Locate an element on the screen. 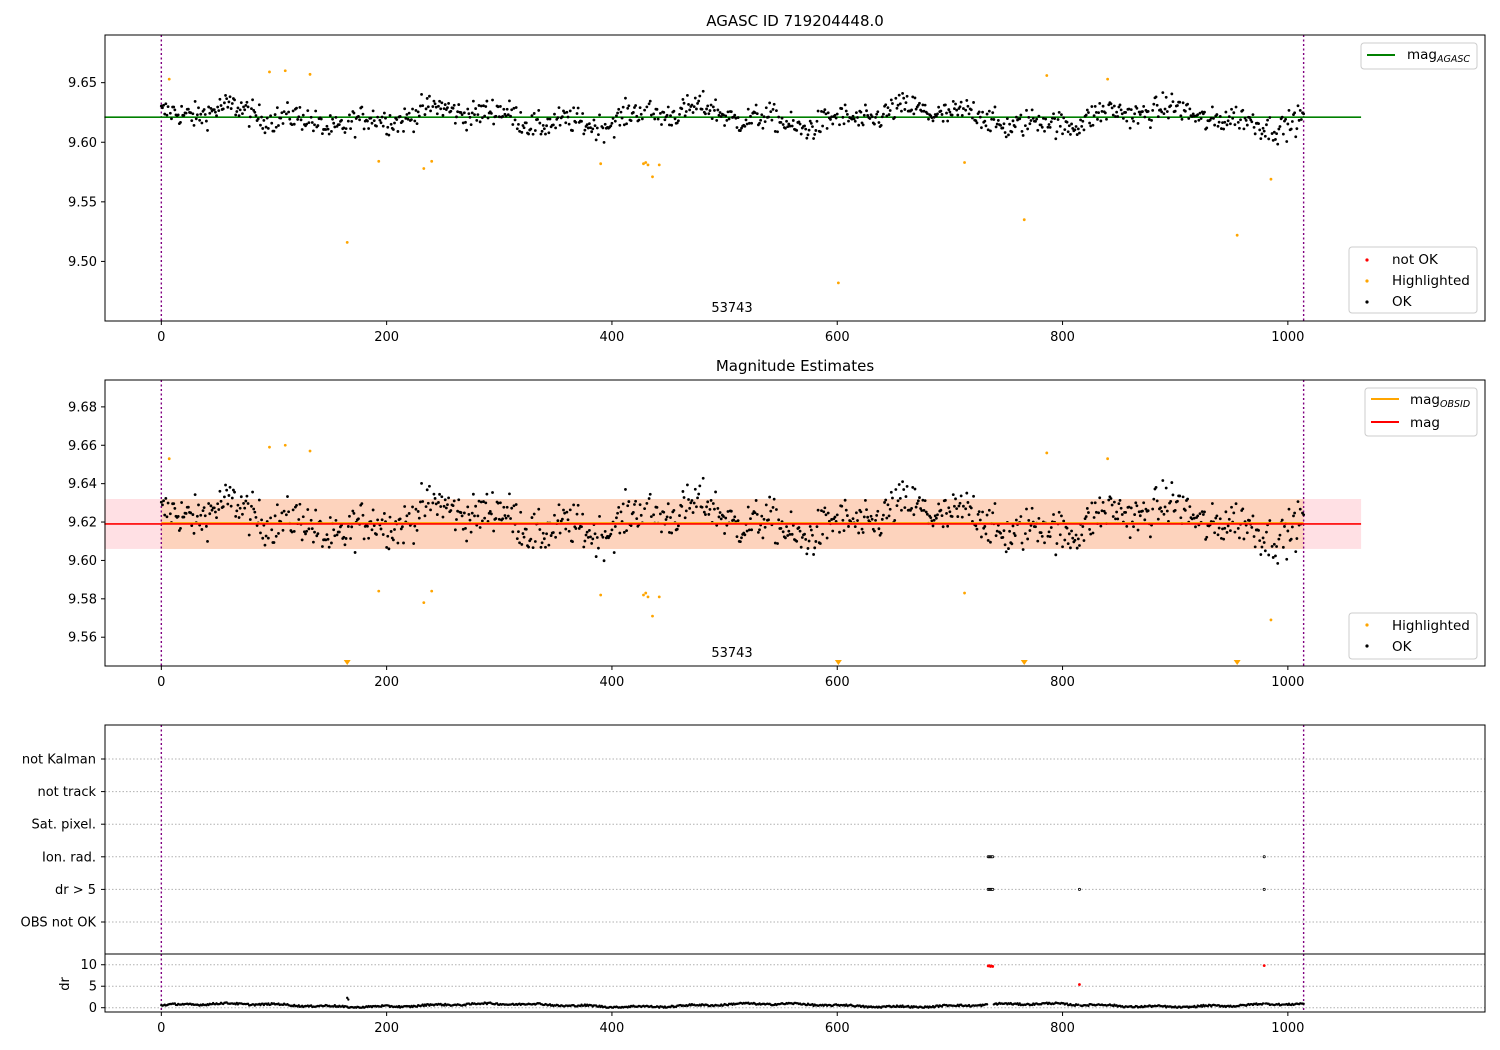 The image size is (1500, 1050). y-tick-label: 9.68 is located at coordinates (82, 407).